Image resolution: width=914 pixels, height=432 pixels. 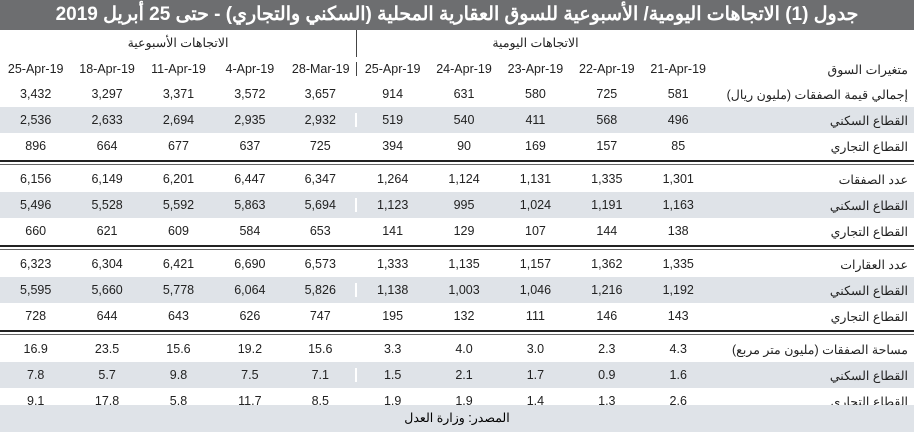 I want to click on weekly-value: 6,201, so click(x=178, y=179).